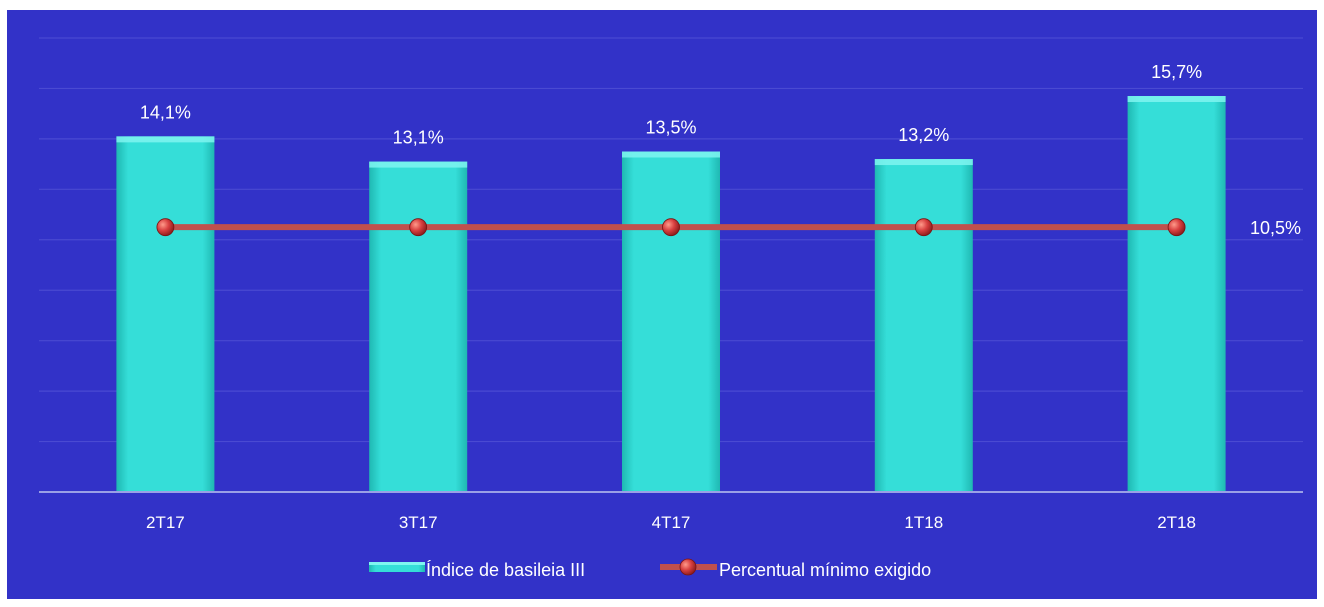  What do you see at coordinates (1176, 72) in the screenshot?
I see `bar-value-label: 15,7%` at bounding box center [1176, 72].